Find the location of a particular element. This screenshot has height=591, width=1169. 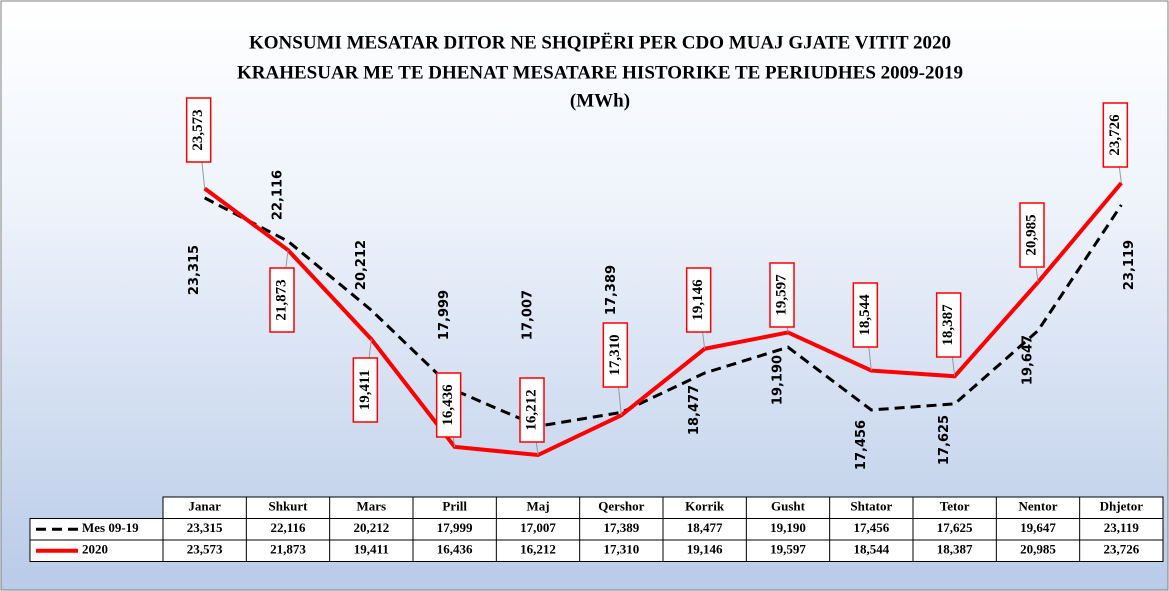

data-label: 18,544 is located at coordinates (865, 315).